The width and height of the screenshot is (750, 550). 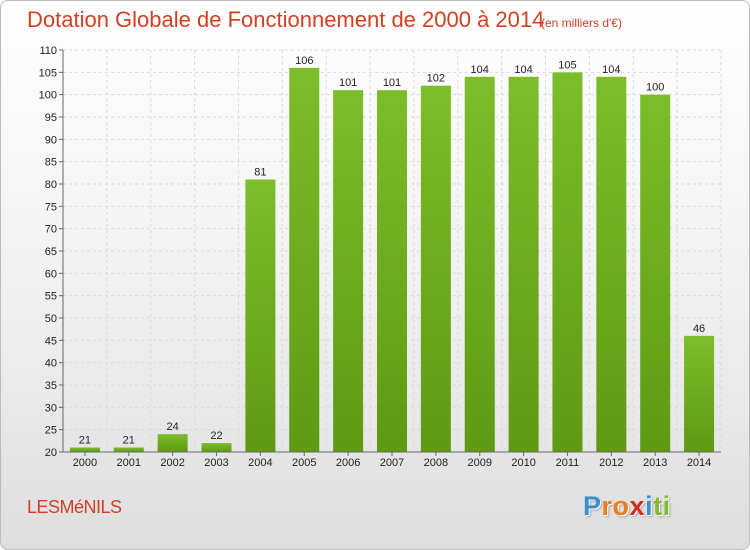 What do you see at coordinates (568, 463) in the screenshot?
I see `x-tick-label: 2011` at bounding box center [568, 463].